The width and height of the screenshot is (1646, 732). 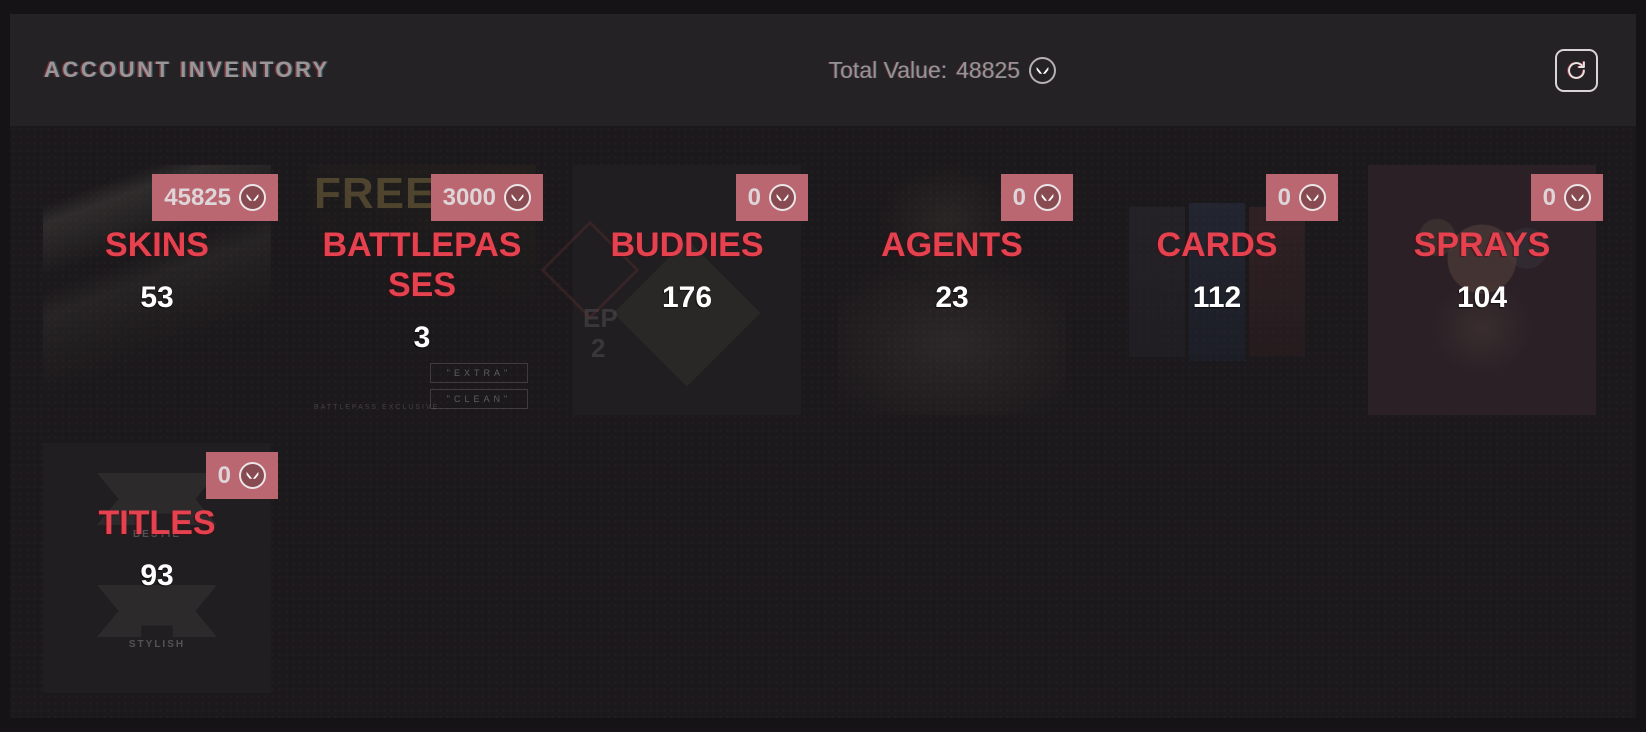 What do you see at coordinates (1217, 245) in the screenshot?
I see `card-title: CARDS` at bounding box center [1217, 245].